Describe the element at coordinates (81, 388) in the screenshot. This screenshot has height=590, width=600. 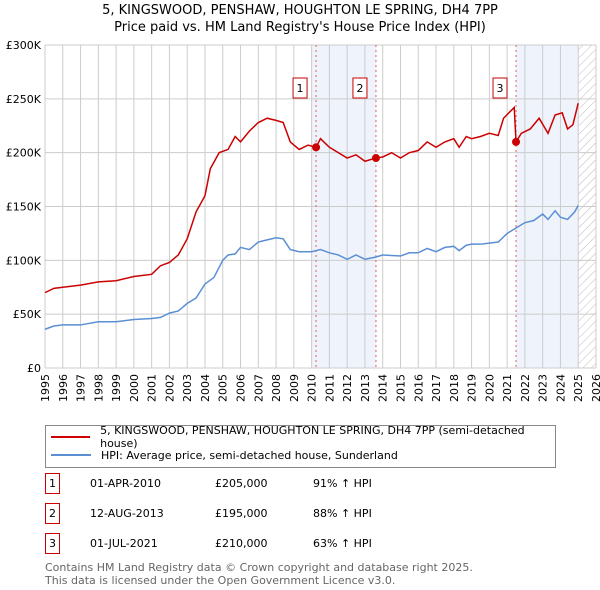
I see `x-tick-label: 1997` at that location.